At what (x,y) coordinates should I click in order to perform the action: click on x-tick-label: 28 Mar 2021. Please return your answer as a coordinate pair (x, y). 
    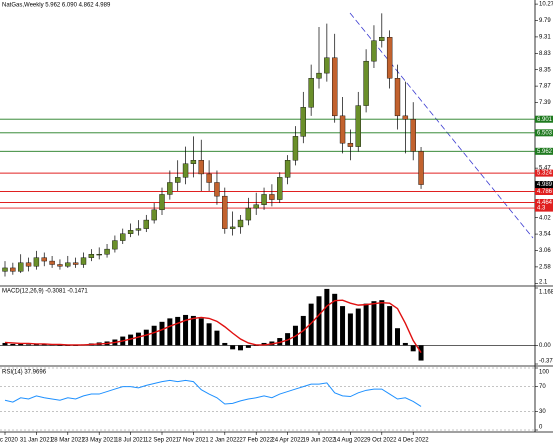
    Looking at the image, I should click on (68, 441).